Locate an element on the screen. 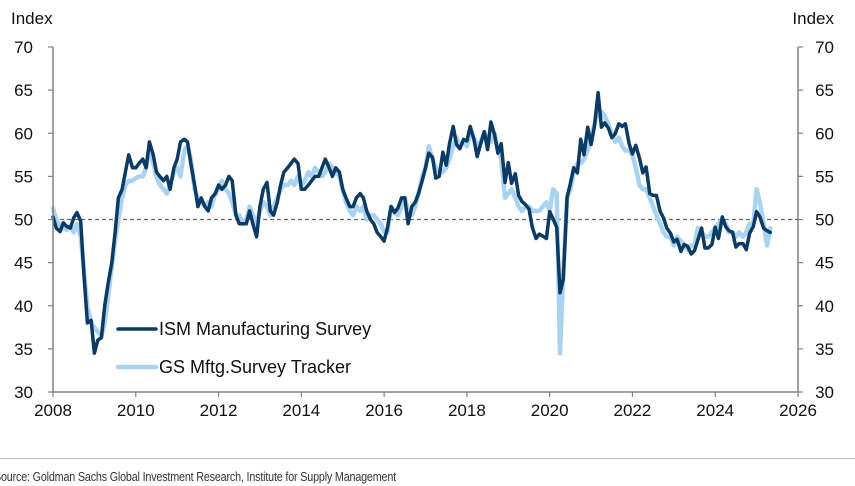 The width and height of the screenshot is (855, 486). y-tick-label-right: 50 is located at coordinates (824, 220).